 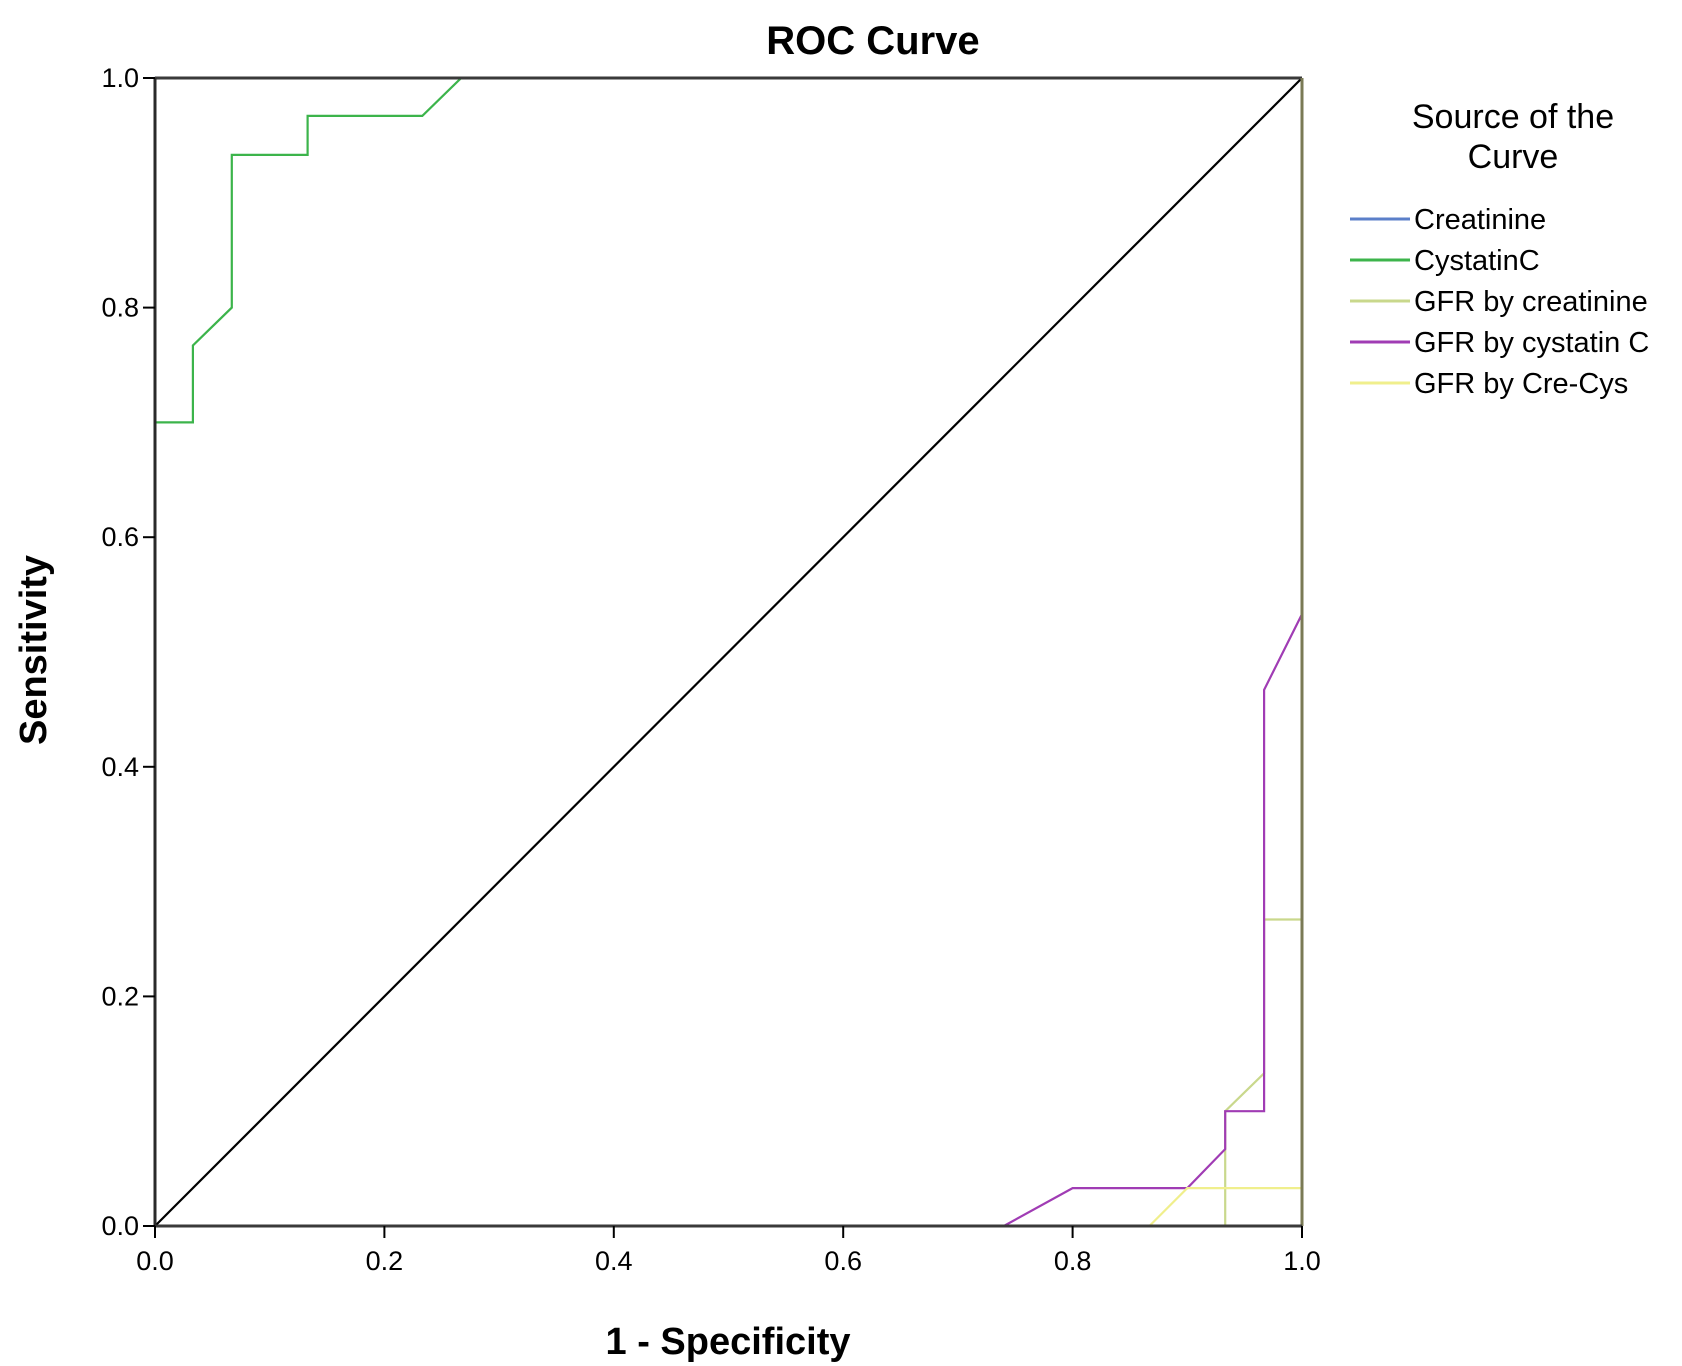 I want to click on y-tick-label: 0.6, so click(x=120, y=537).